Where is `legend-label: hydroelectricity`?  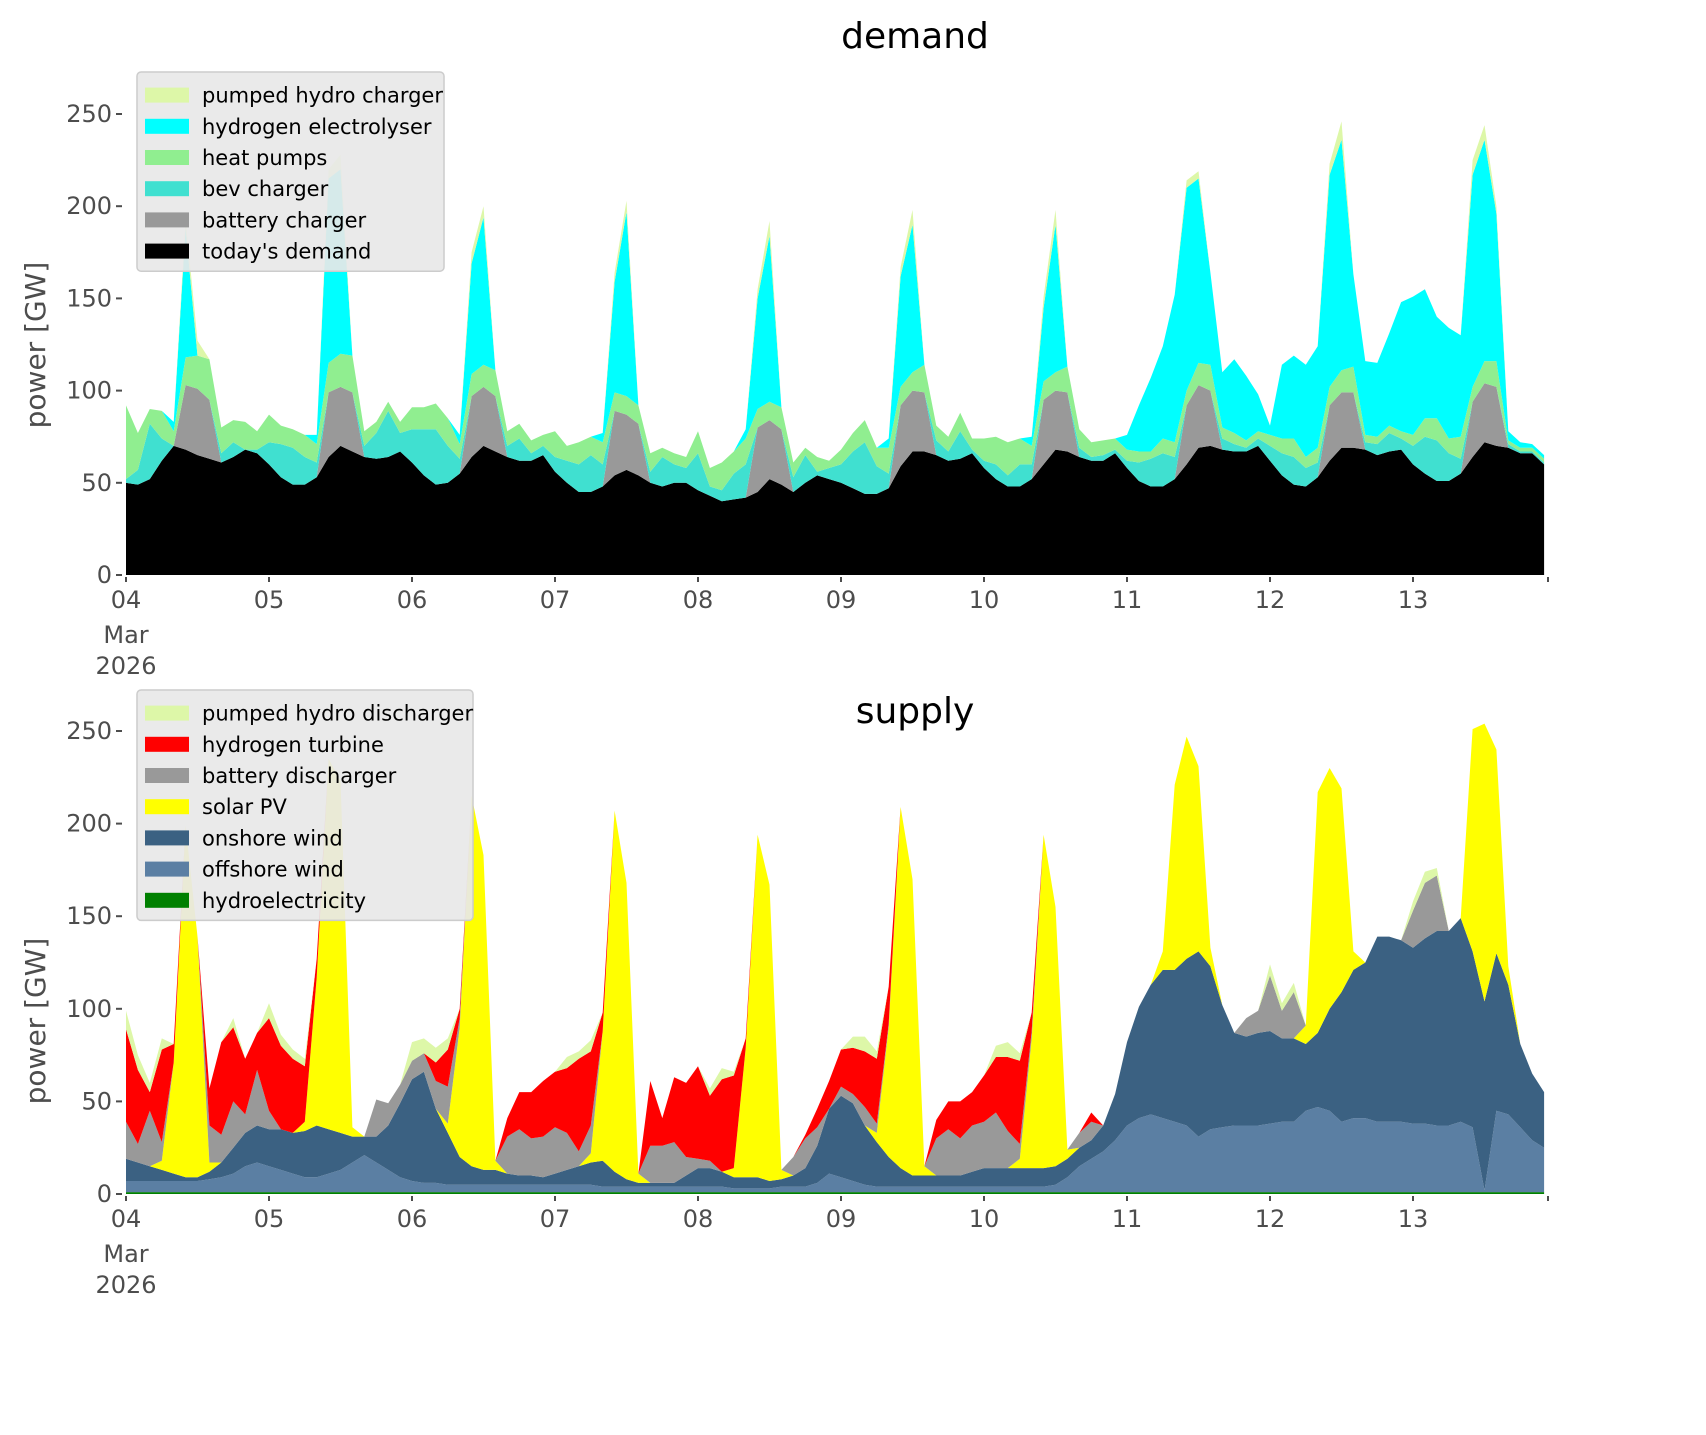 legend-label: hydroelectricity is located at coordinates (284, 901).